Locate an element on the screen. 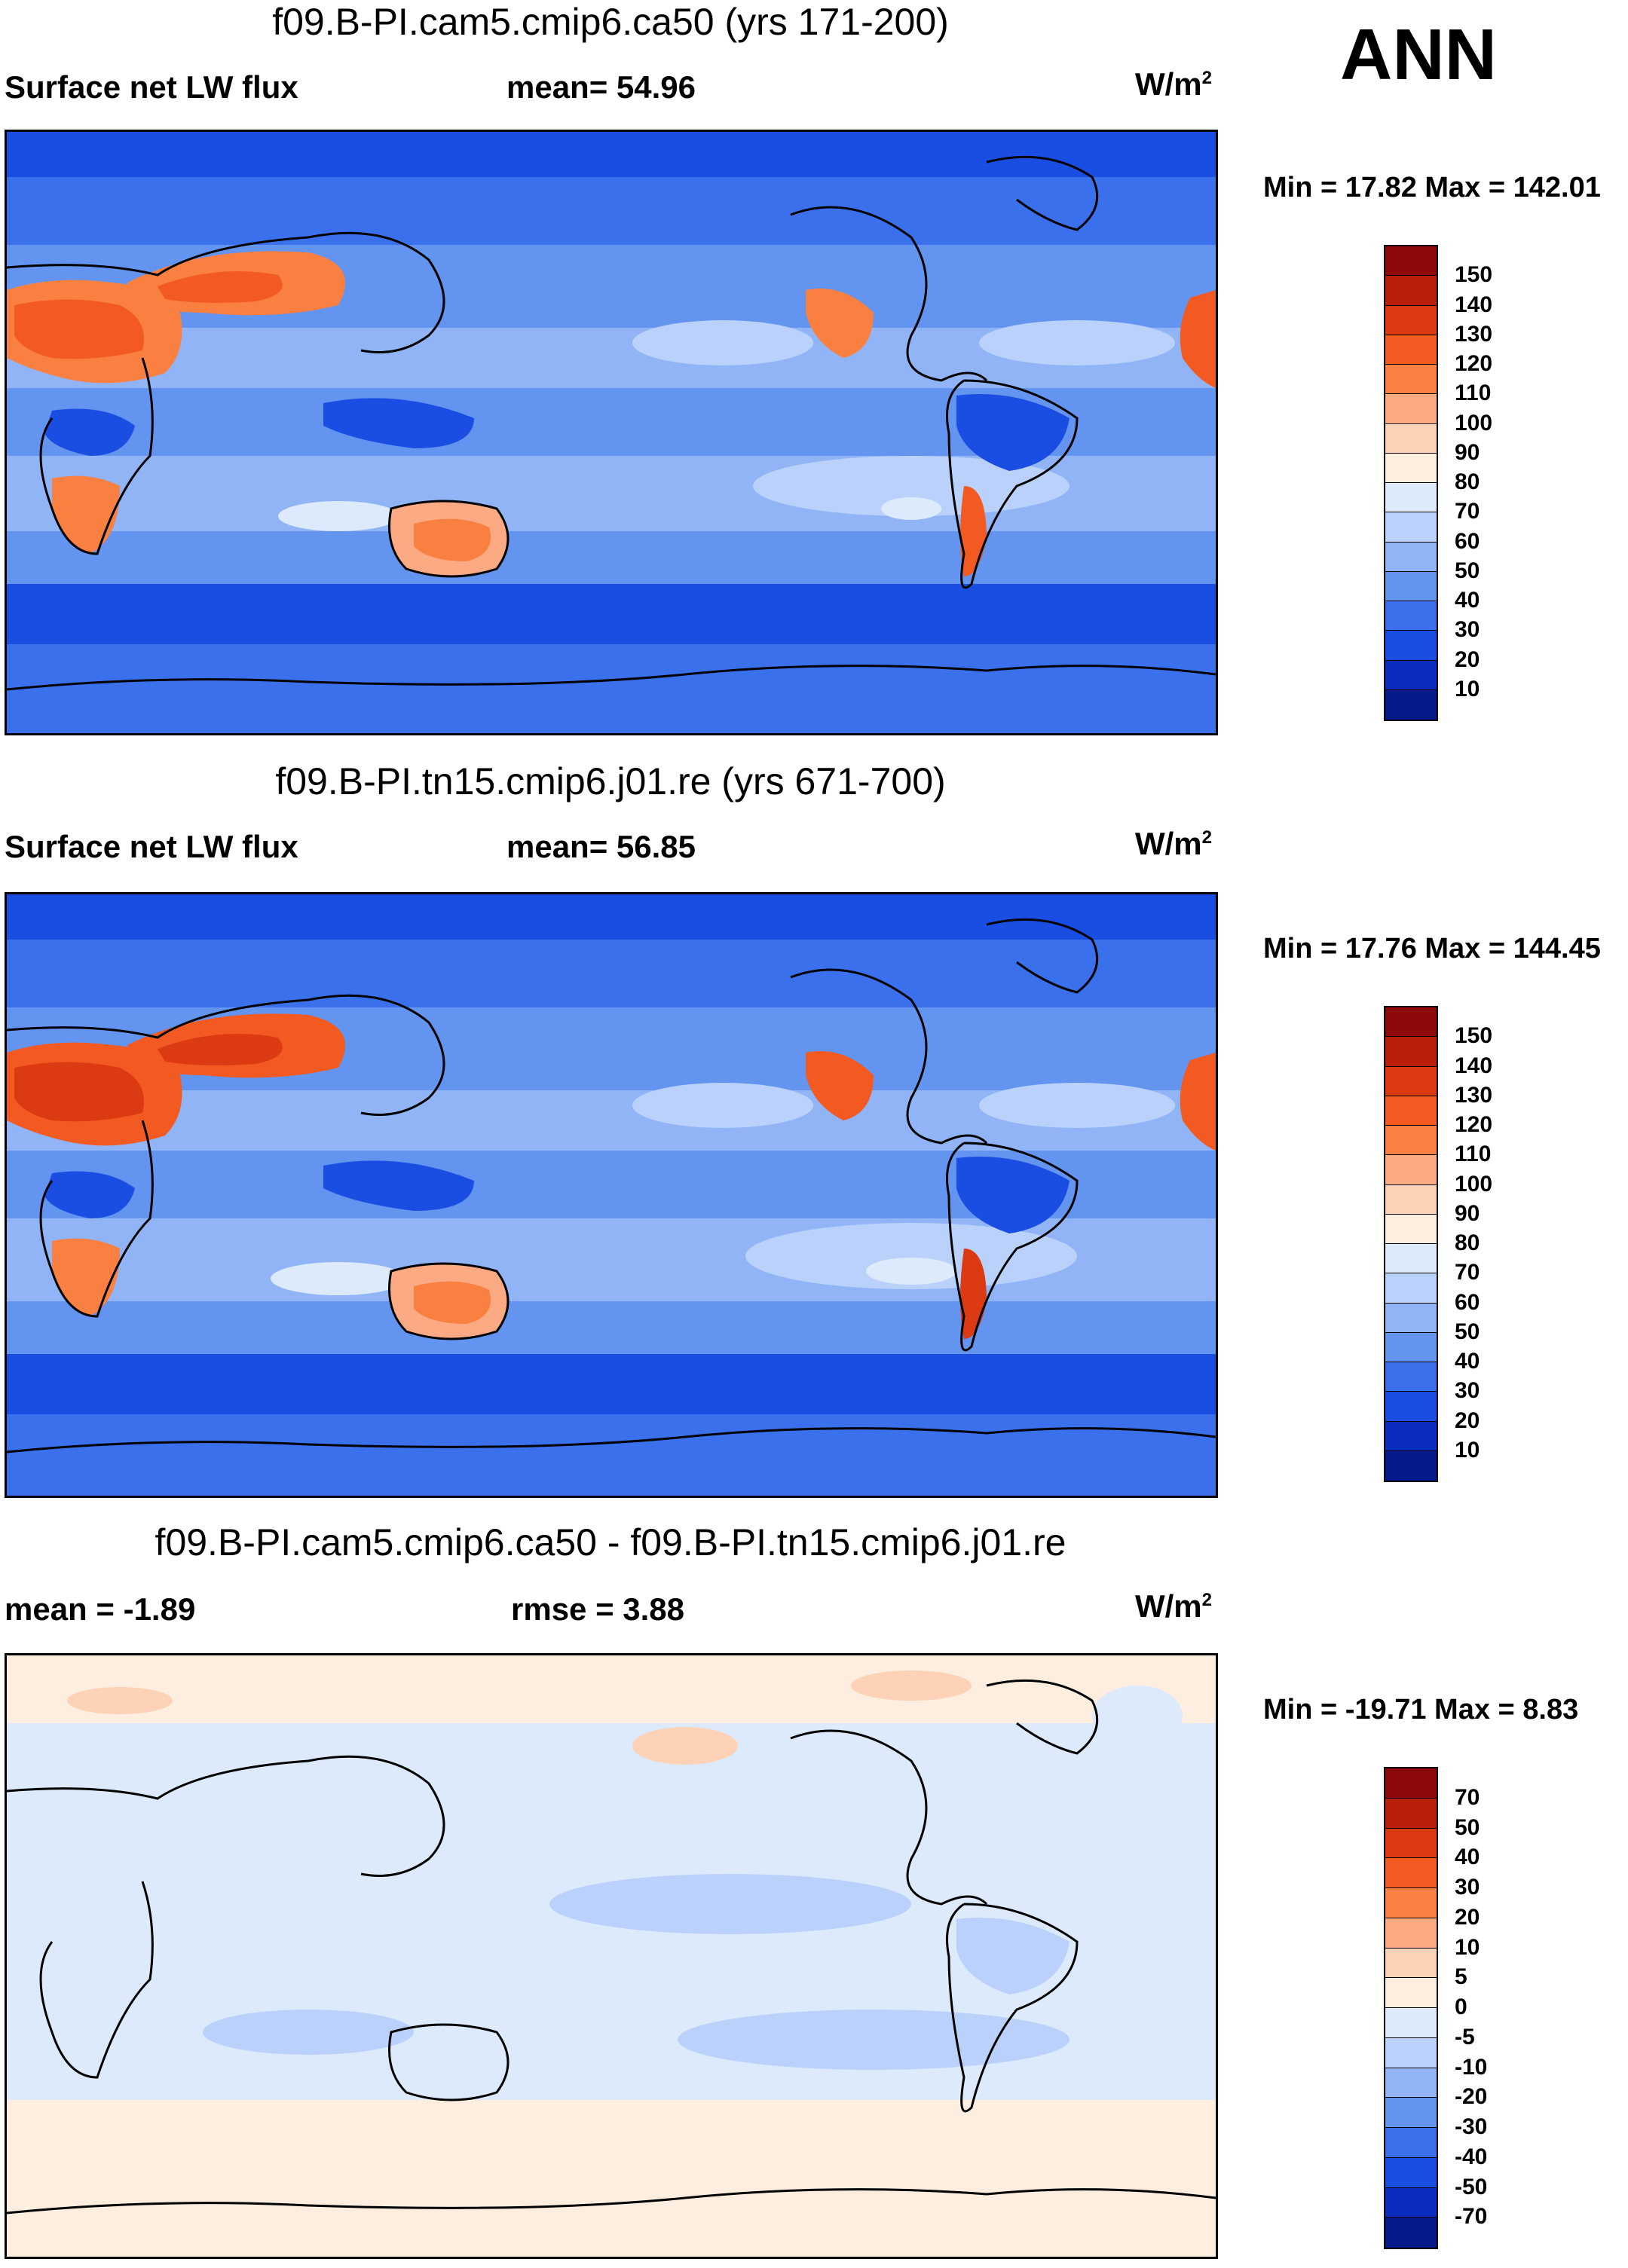 The image size is (1628, 2268). panel3-minmax: Min = -19.71 Max = 8.83 is located at coordinates (1421, 1709).